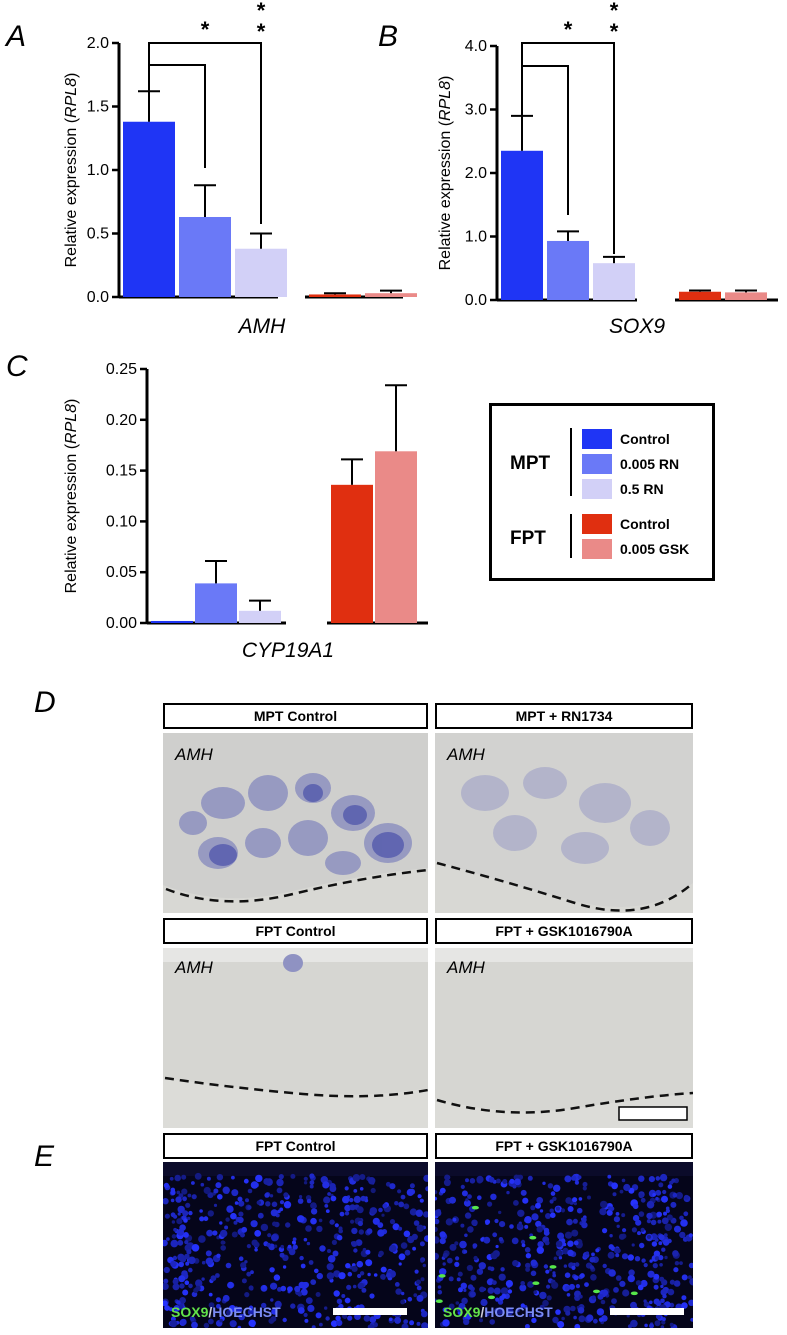 The image size is (787, 1335). What do you see at coordinates (626, 439) in the screenshot?
I see `legend-item-mpt-control: Control` at bounding box center [626, 439].